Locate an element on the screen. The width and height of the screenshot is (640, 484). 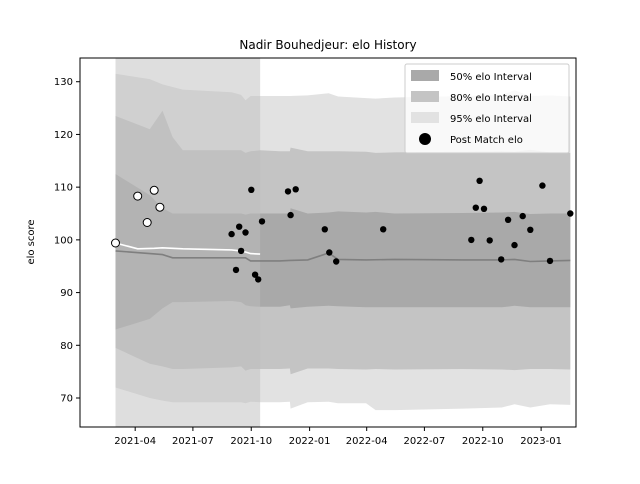
x-tick-label: 2022-01 is located at coordinates (310, 441).